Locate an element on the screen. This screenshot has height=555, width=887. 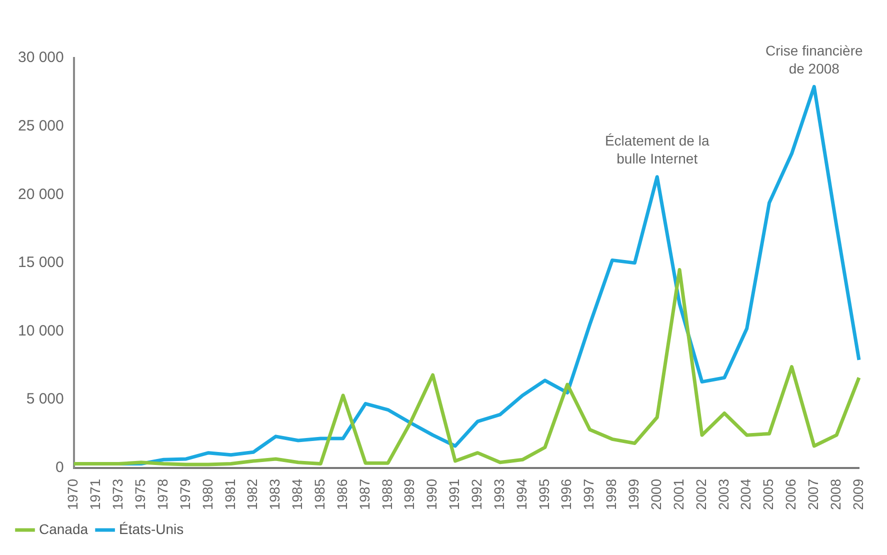
x-tick-label: 1983 is located at coordinates (274, 494).